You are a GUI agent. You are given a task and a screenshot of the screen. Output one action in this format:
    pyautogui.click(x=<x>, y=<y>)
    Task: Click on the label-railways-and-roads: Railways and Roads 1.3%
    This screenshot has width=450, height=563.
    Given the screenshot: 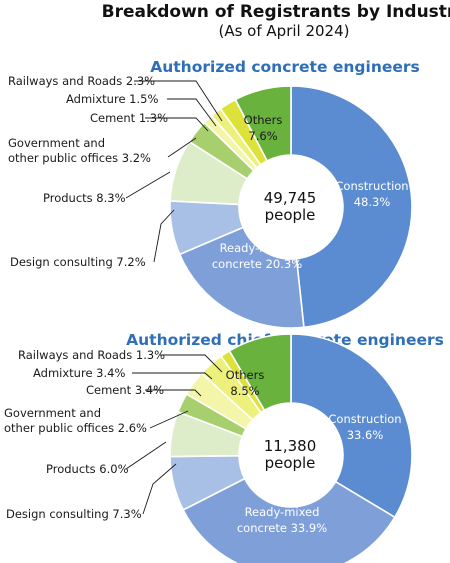 What is the action you would take?
    pyautogui.click(x=91, y=355)
    